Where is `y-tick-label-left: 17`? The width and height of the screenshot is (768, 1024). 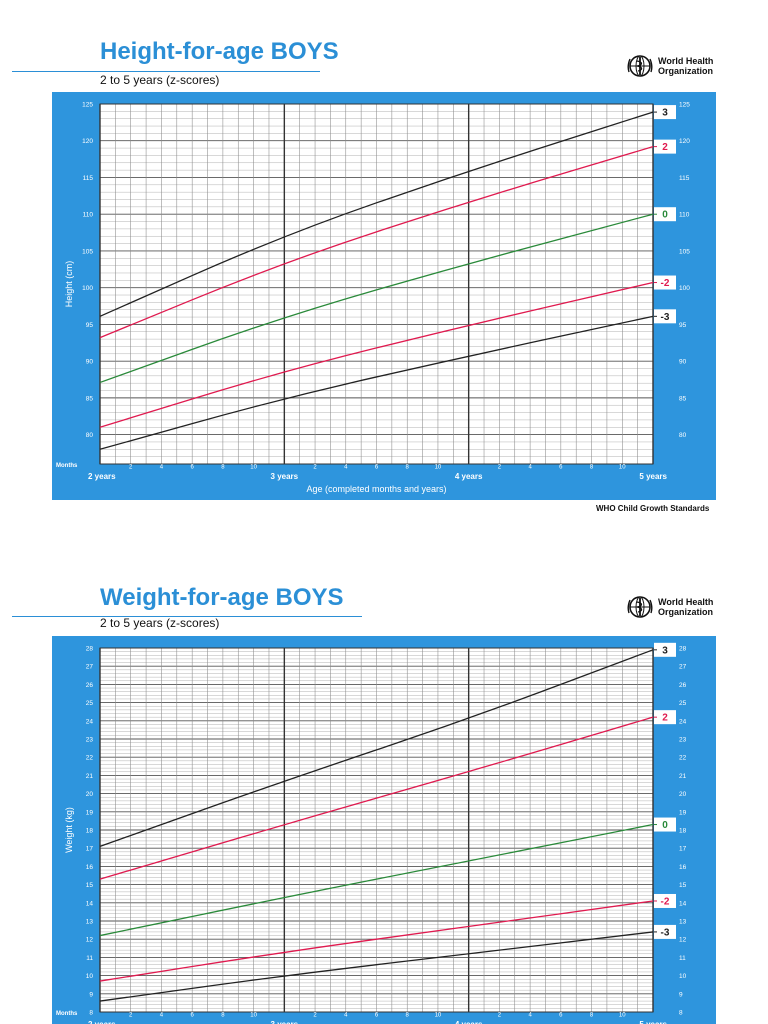 y-tick-label-left: 17 is located at coordinates (90, 849).